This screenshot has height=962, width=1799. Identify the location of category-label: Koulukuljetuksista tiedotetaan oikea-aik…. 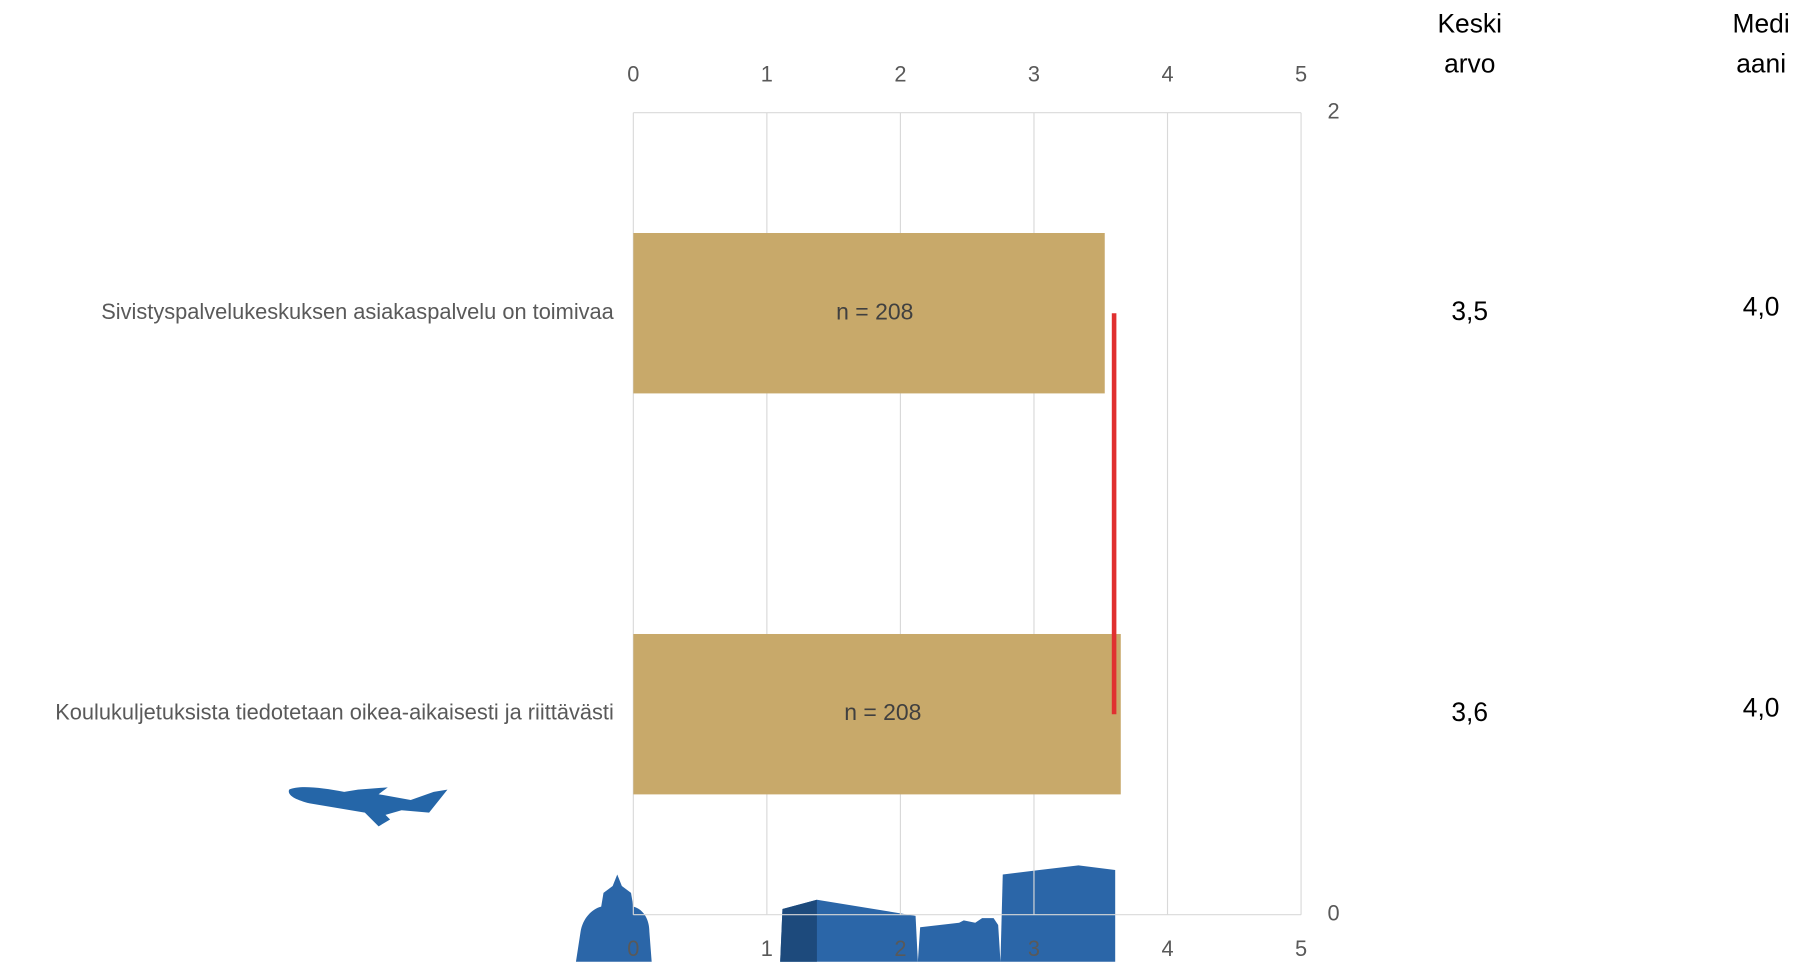
(334, 713).